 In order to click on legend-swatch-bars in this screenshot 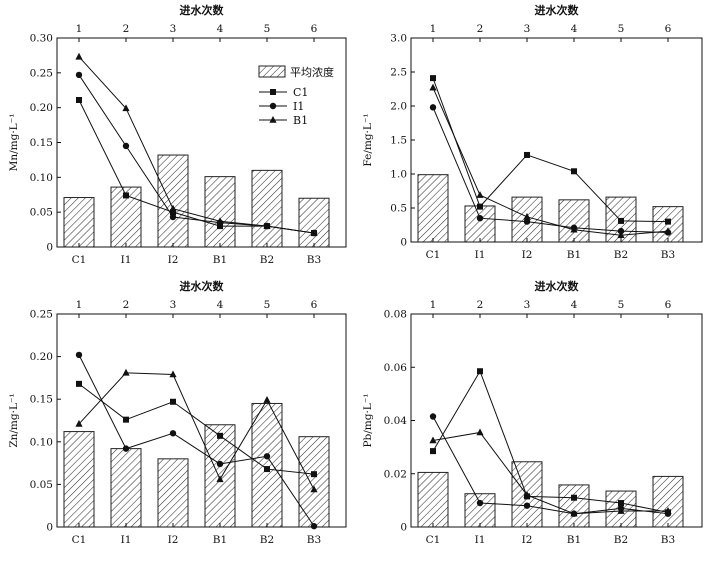, I will do `click(272, 71)`.